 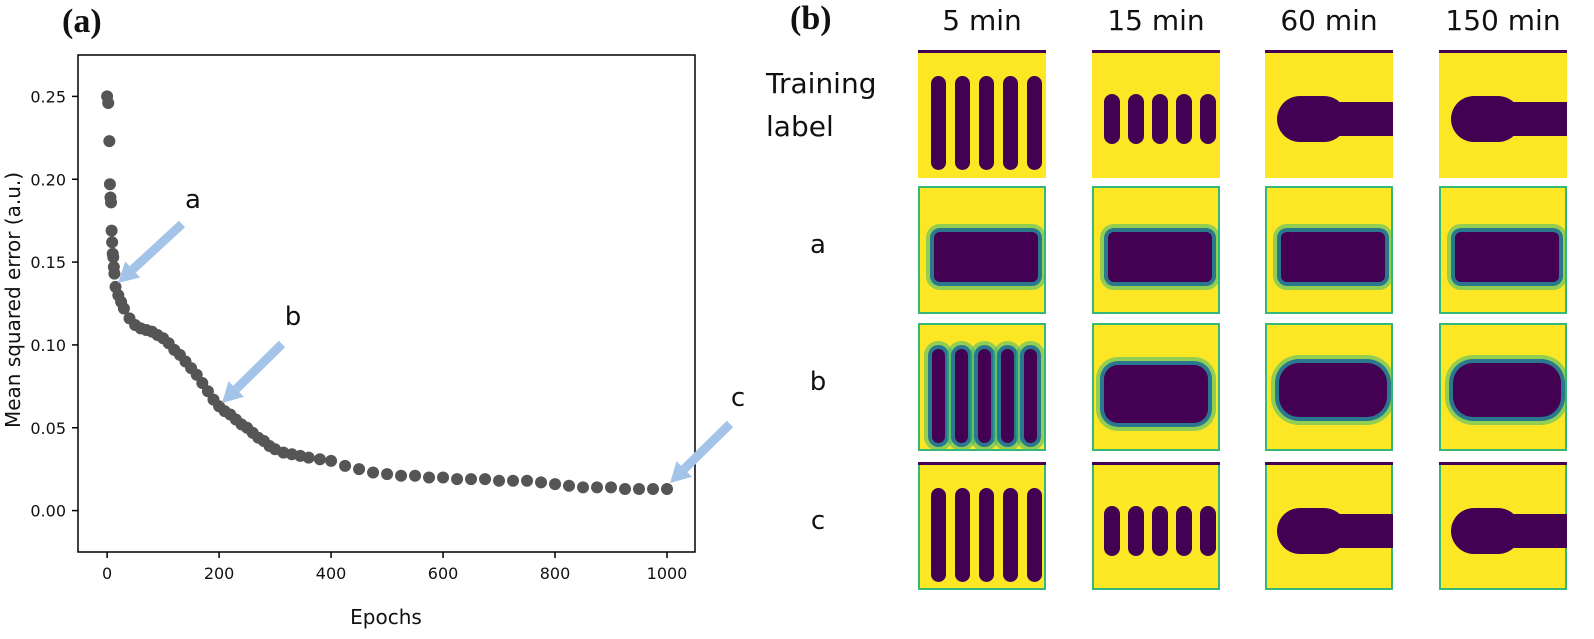 I want to click on x-tick-label: 800, so click(x=555, y=573).